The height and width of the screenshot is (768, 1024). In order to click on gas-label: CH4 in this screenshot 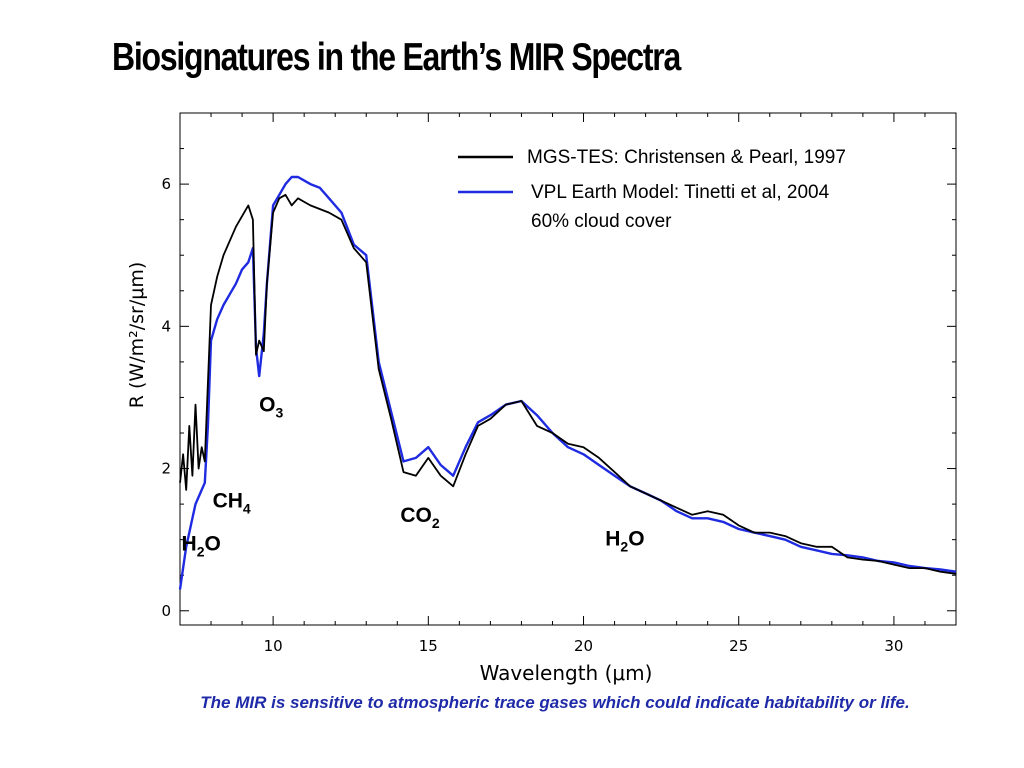, I will do `click(232, 503)`.